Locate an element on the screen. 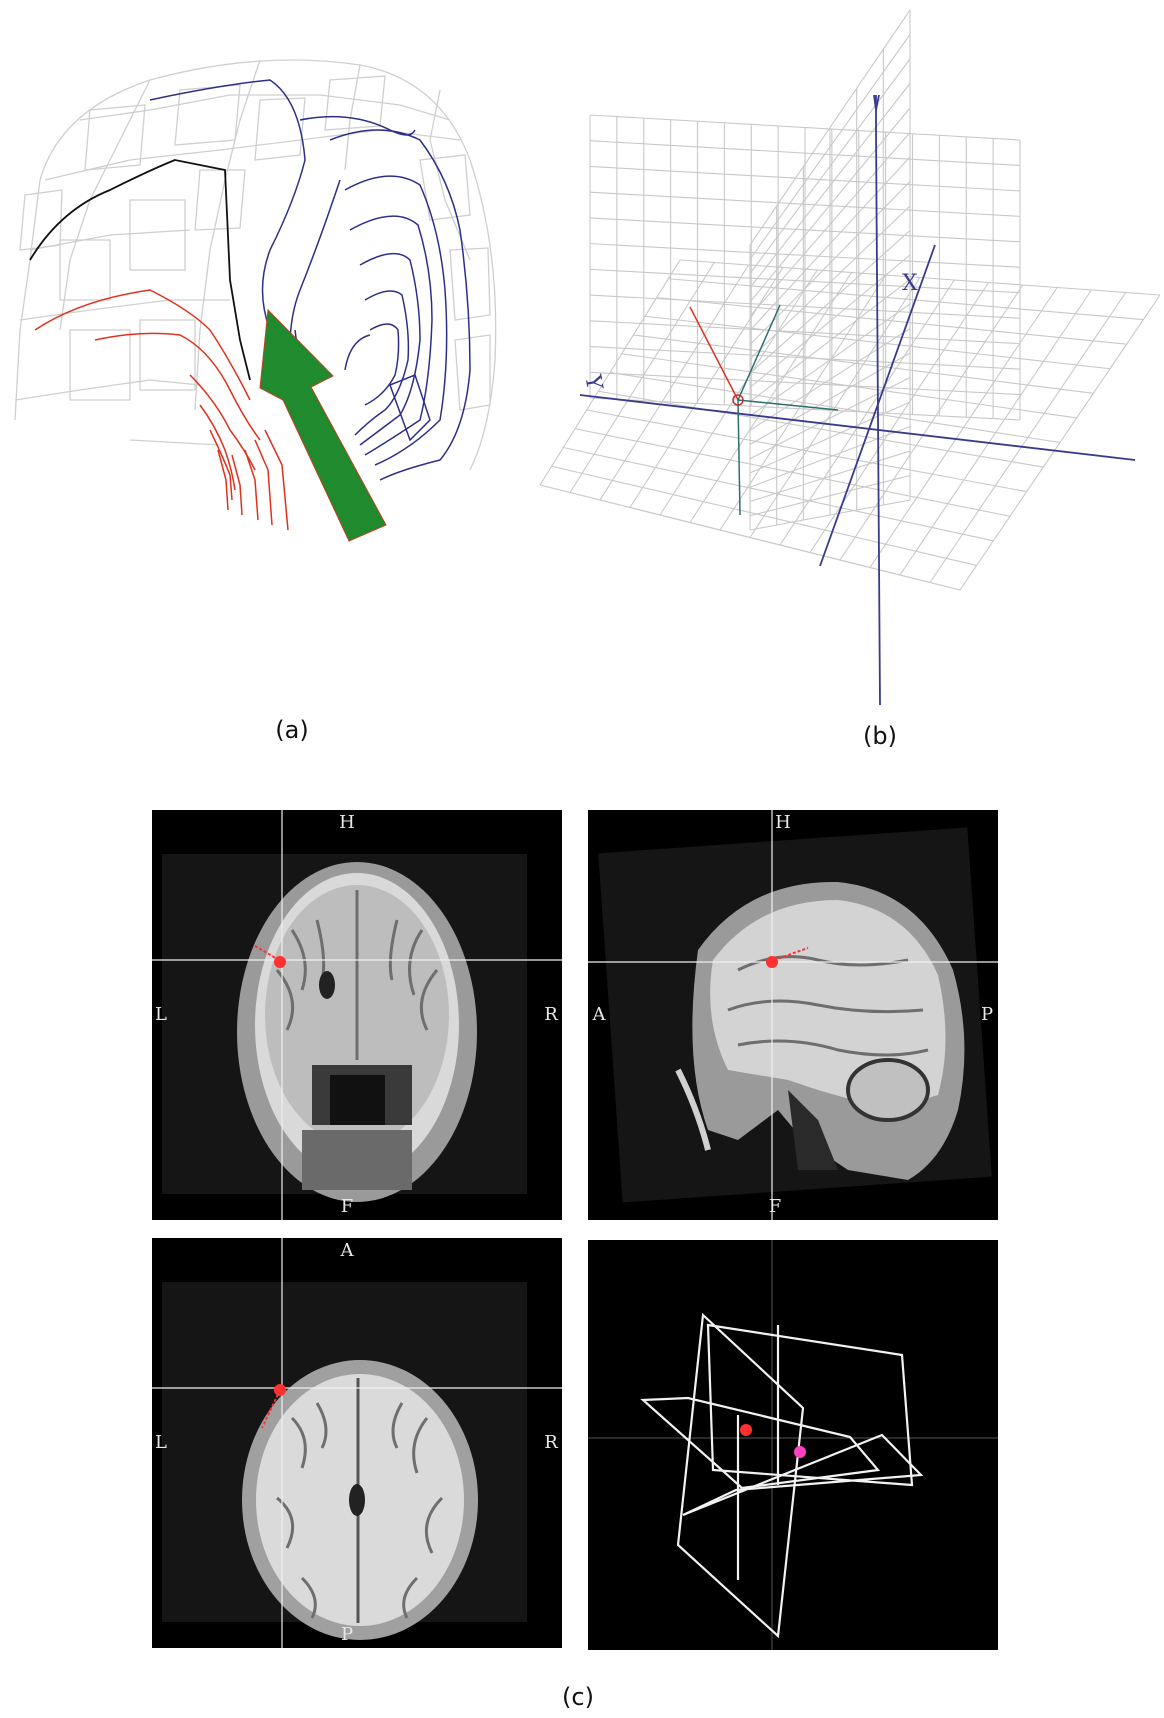 This screenshot has height=1718, width=1164. mri-3d-slice-view is located at coordinates (793, 1445).